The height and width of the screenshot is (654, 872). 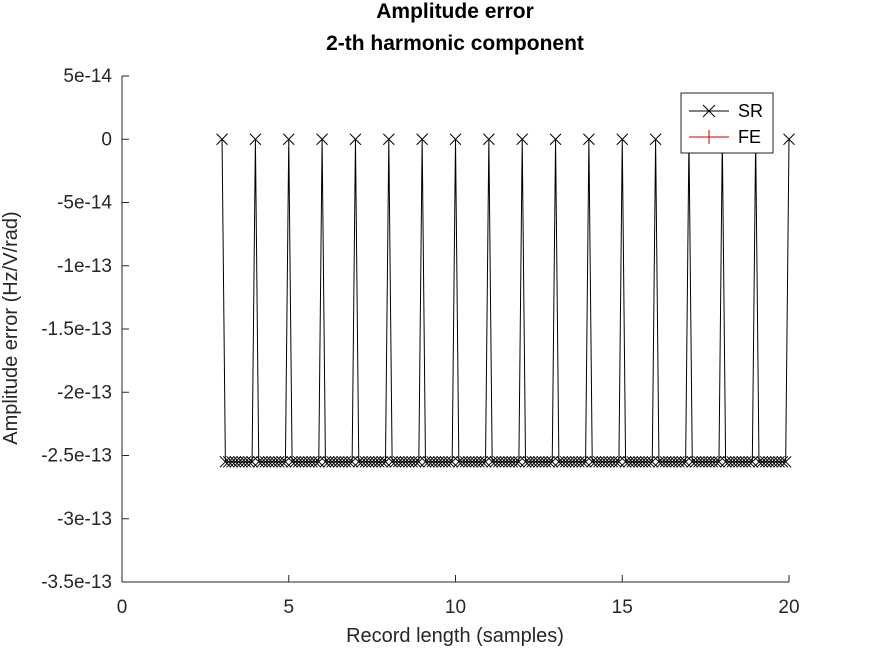 What do you see at coordinates (749, 137) in the screenshot?
I see `legend-fe-label: FE` at bounding box center [749, 137].